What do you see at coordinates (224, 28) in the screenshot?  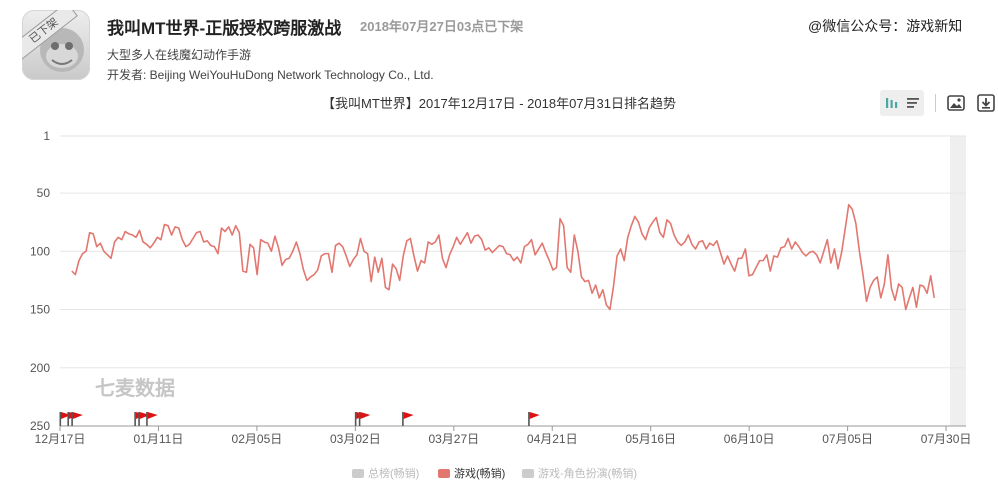 I see `app-title: 我叫MT世界-正版授权跨服激战` at bounding box center [224, 28].